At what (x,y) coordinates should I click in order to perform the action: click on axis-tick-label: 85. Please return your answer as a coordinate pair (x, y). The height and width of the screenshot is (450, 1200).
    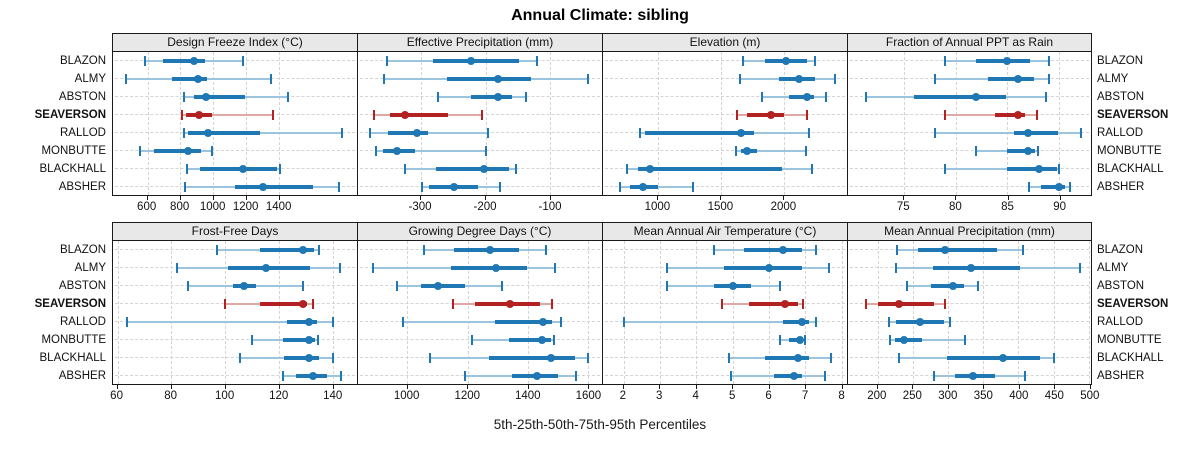
    Looking at the image, I should click on (1007, 207).